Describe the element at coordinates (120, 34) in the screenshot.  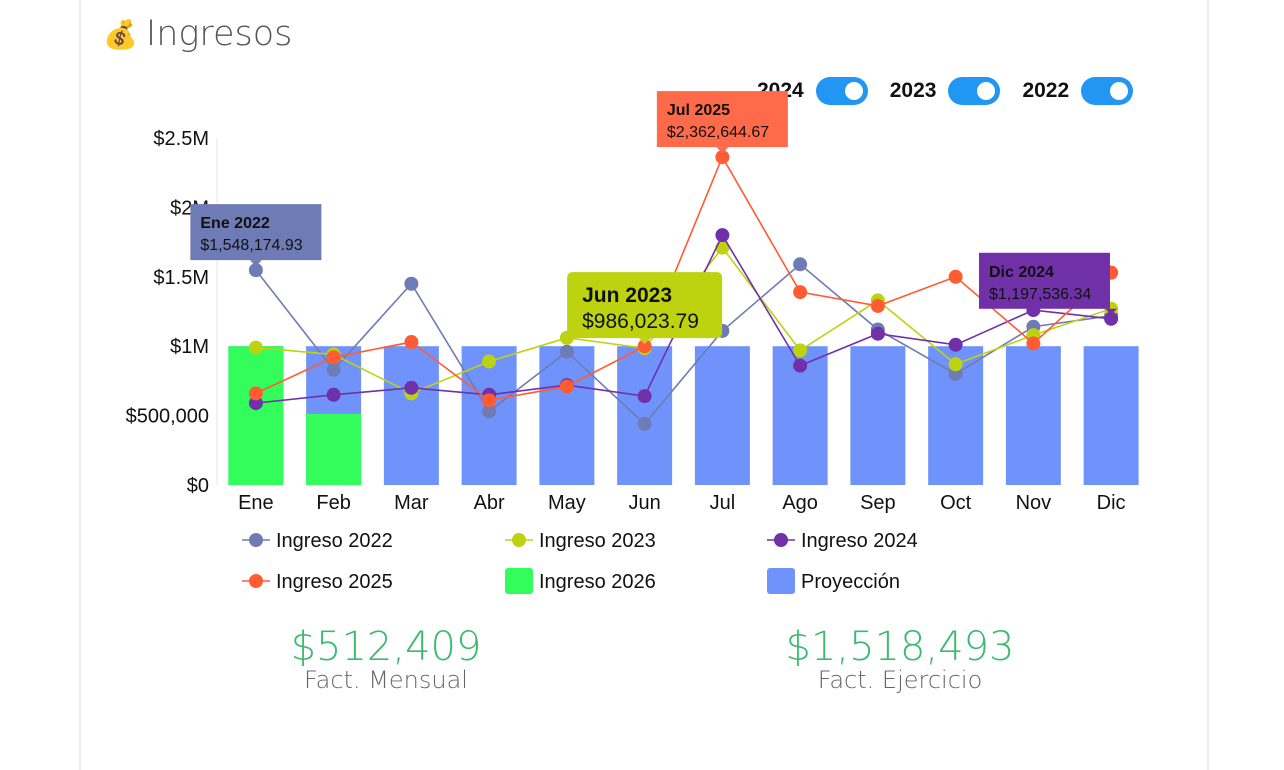
I see `money-bag-icon: 💰` at that location.